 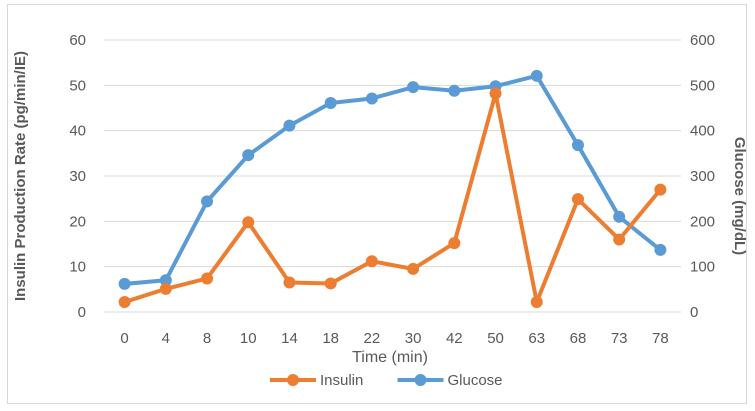 I want to click on left-tick-label: 40, so click(x=77, y=131).